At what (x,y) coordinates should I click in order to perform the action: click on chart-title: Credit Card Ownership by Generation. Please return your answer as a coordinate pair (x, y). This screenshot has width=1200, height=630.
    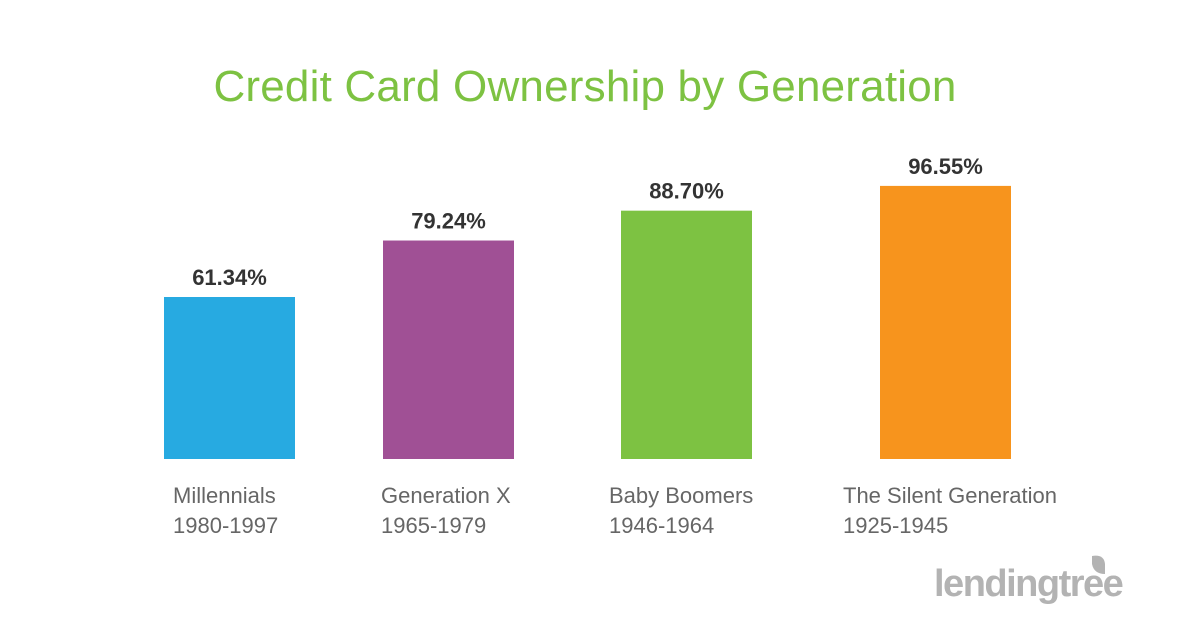
    Looking at the image, I should click on (585, 86).